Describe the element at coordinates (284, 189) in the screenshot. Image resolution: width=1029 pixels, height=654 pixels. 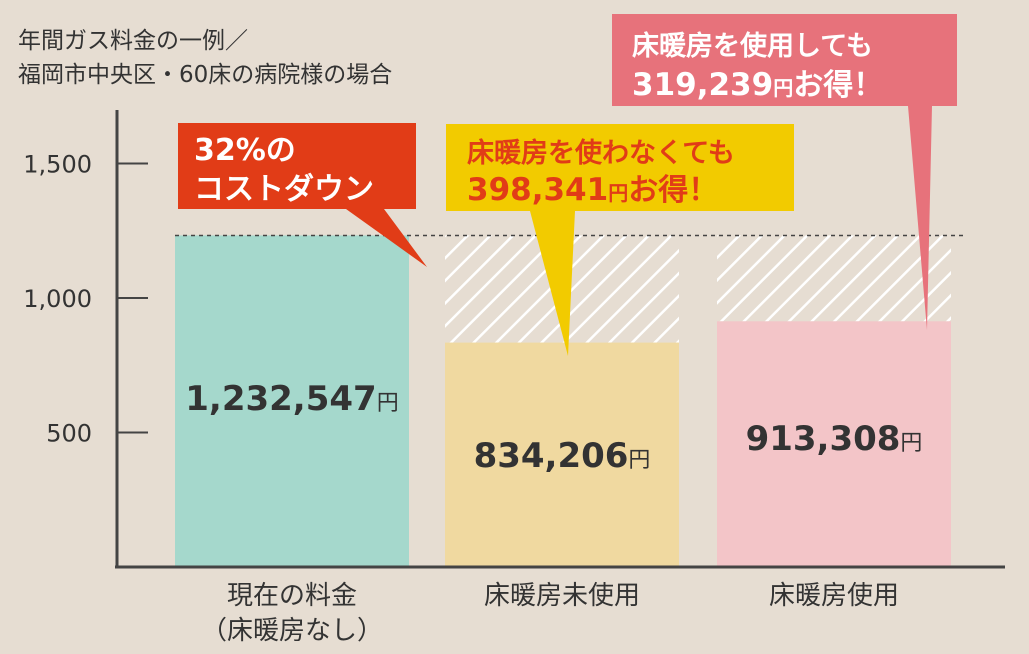
I see `cost-down-line2: コストダウン` at that location.